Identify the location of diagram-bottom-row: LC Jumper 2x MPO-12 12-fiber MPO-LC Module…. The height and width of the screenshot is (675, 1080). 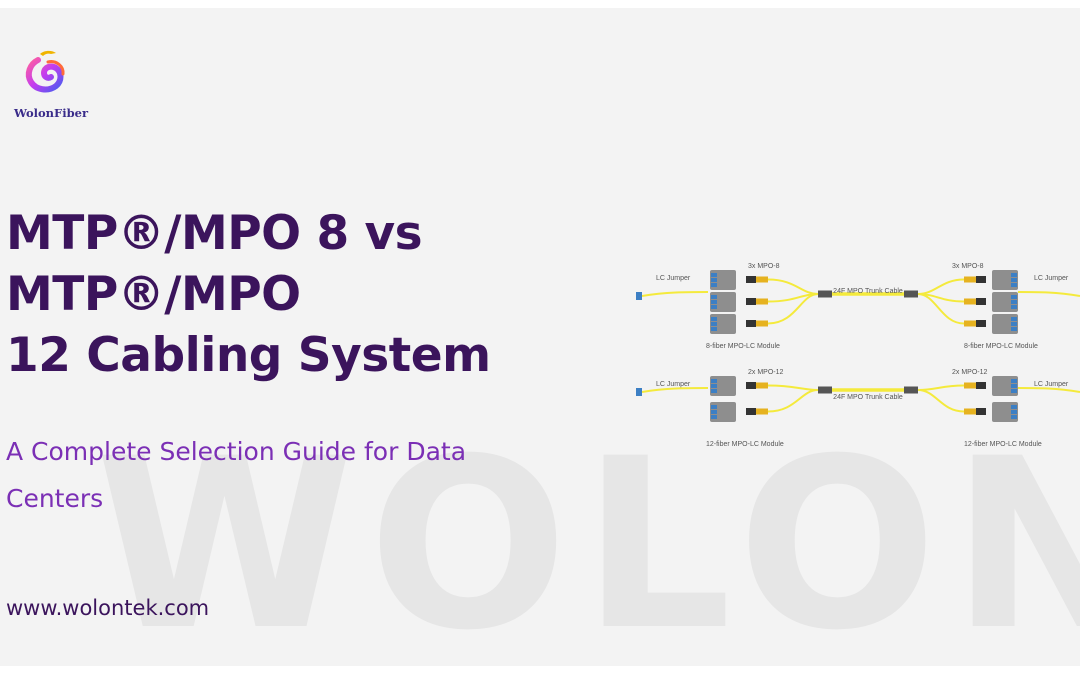
(858, 408).